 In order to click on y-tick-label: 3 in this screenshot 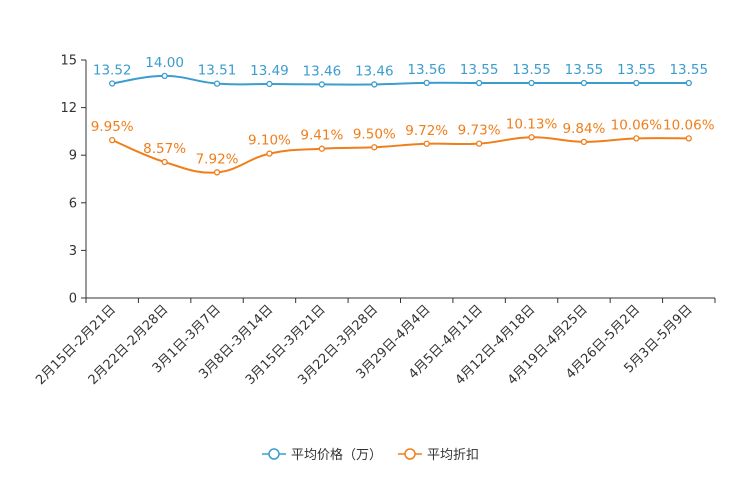, I will do `click(73, 251)`.